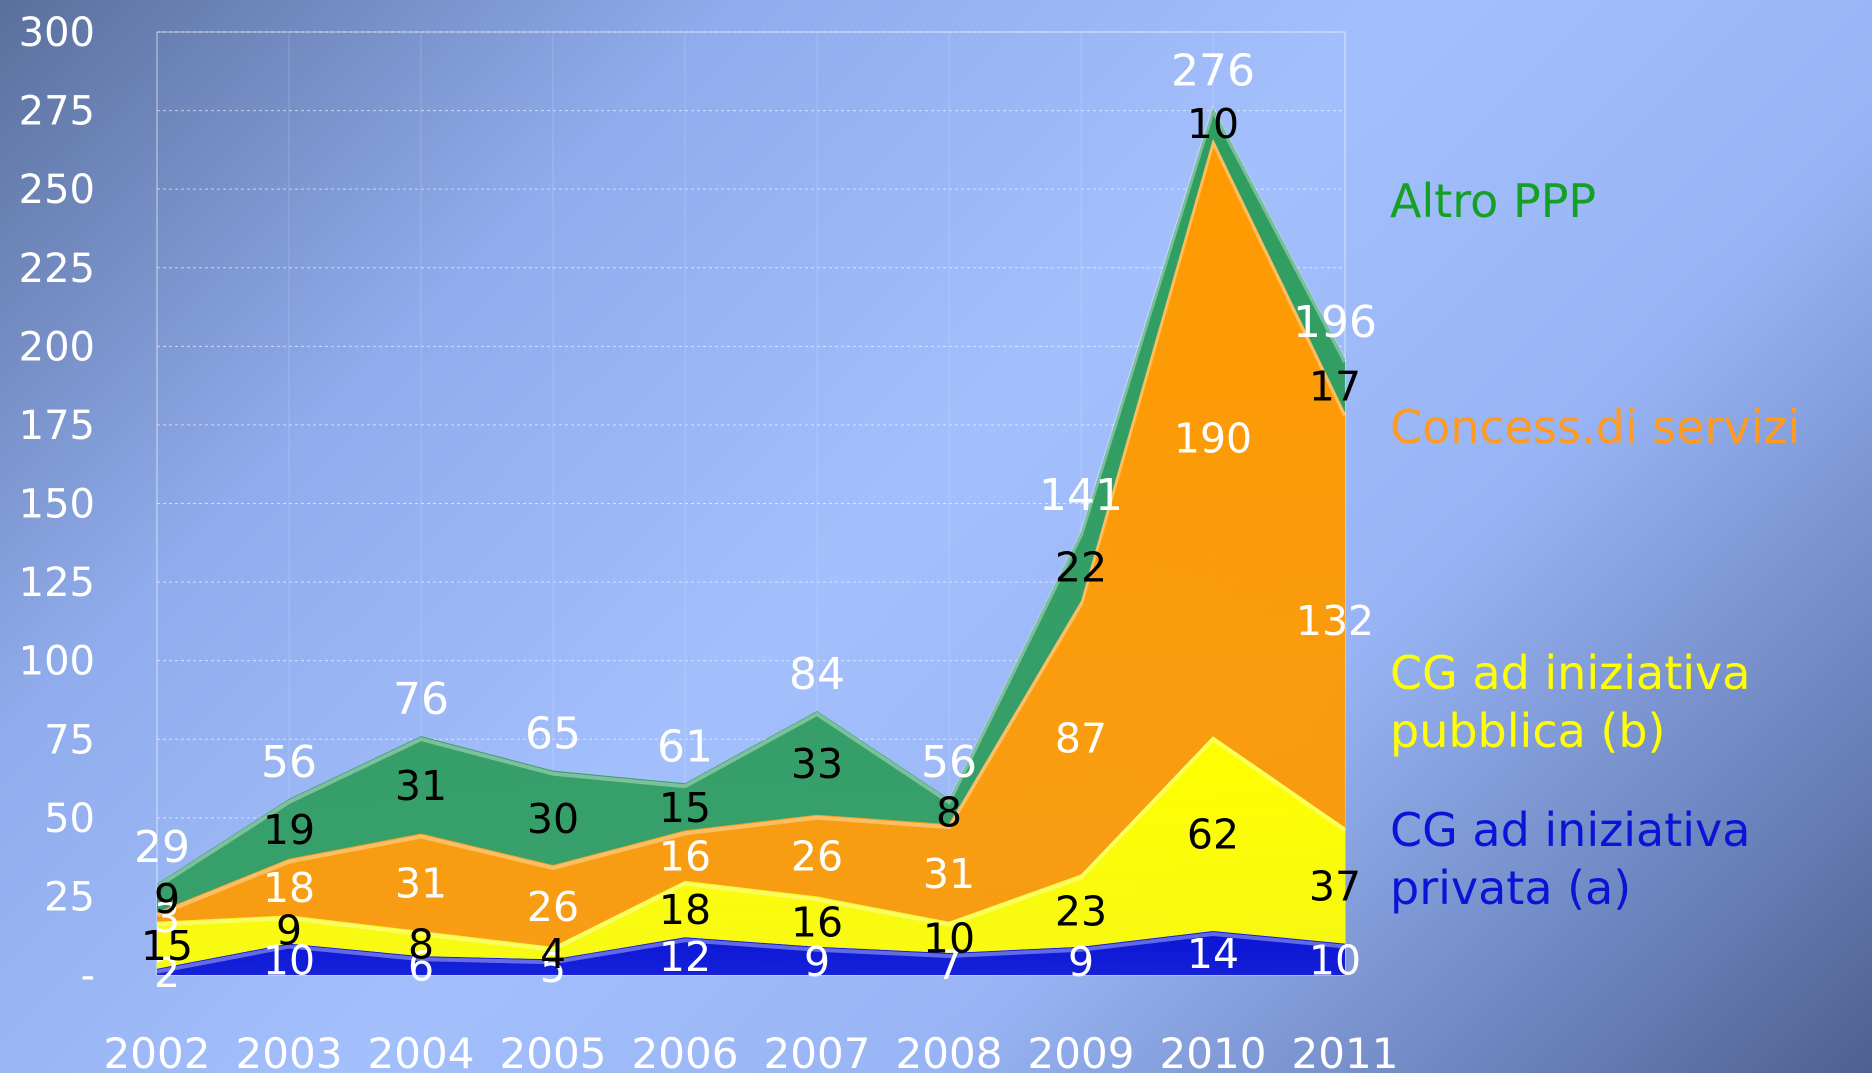 The height and width of the screenshot is (1073, 1872). Describe the element at coordinates (57, 190) in the screenshot. I see `y-tick-label: 250` at that location.